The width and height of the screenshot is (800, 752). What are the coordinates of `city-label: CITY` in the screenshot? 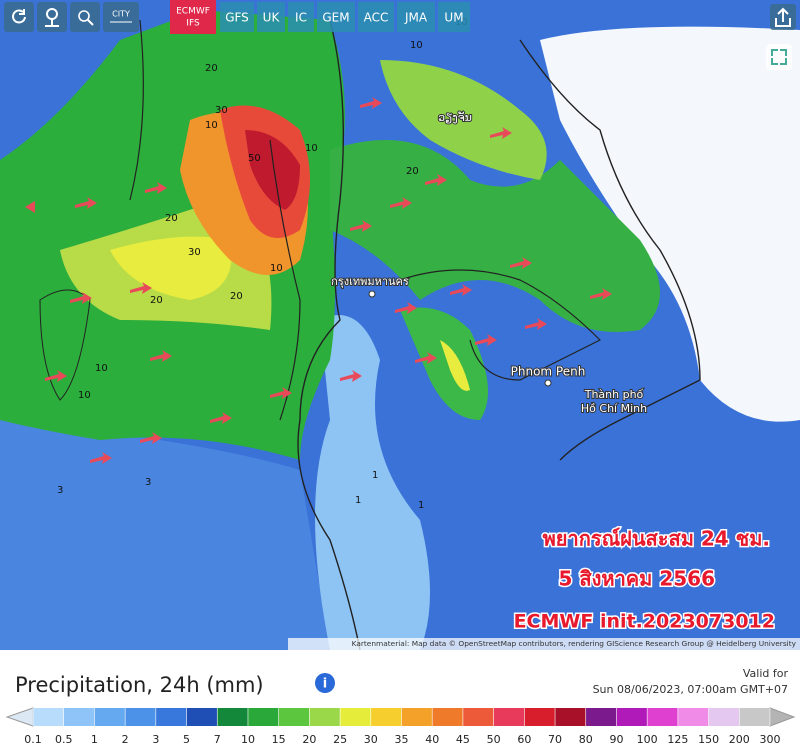 It's located at (121, 14).